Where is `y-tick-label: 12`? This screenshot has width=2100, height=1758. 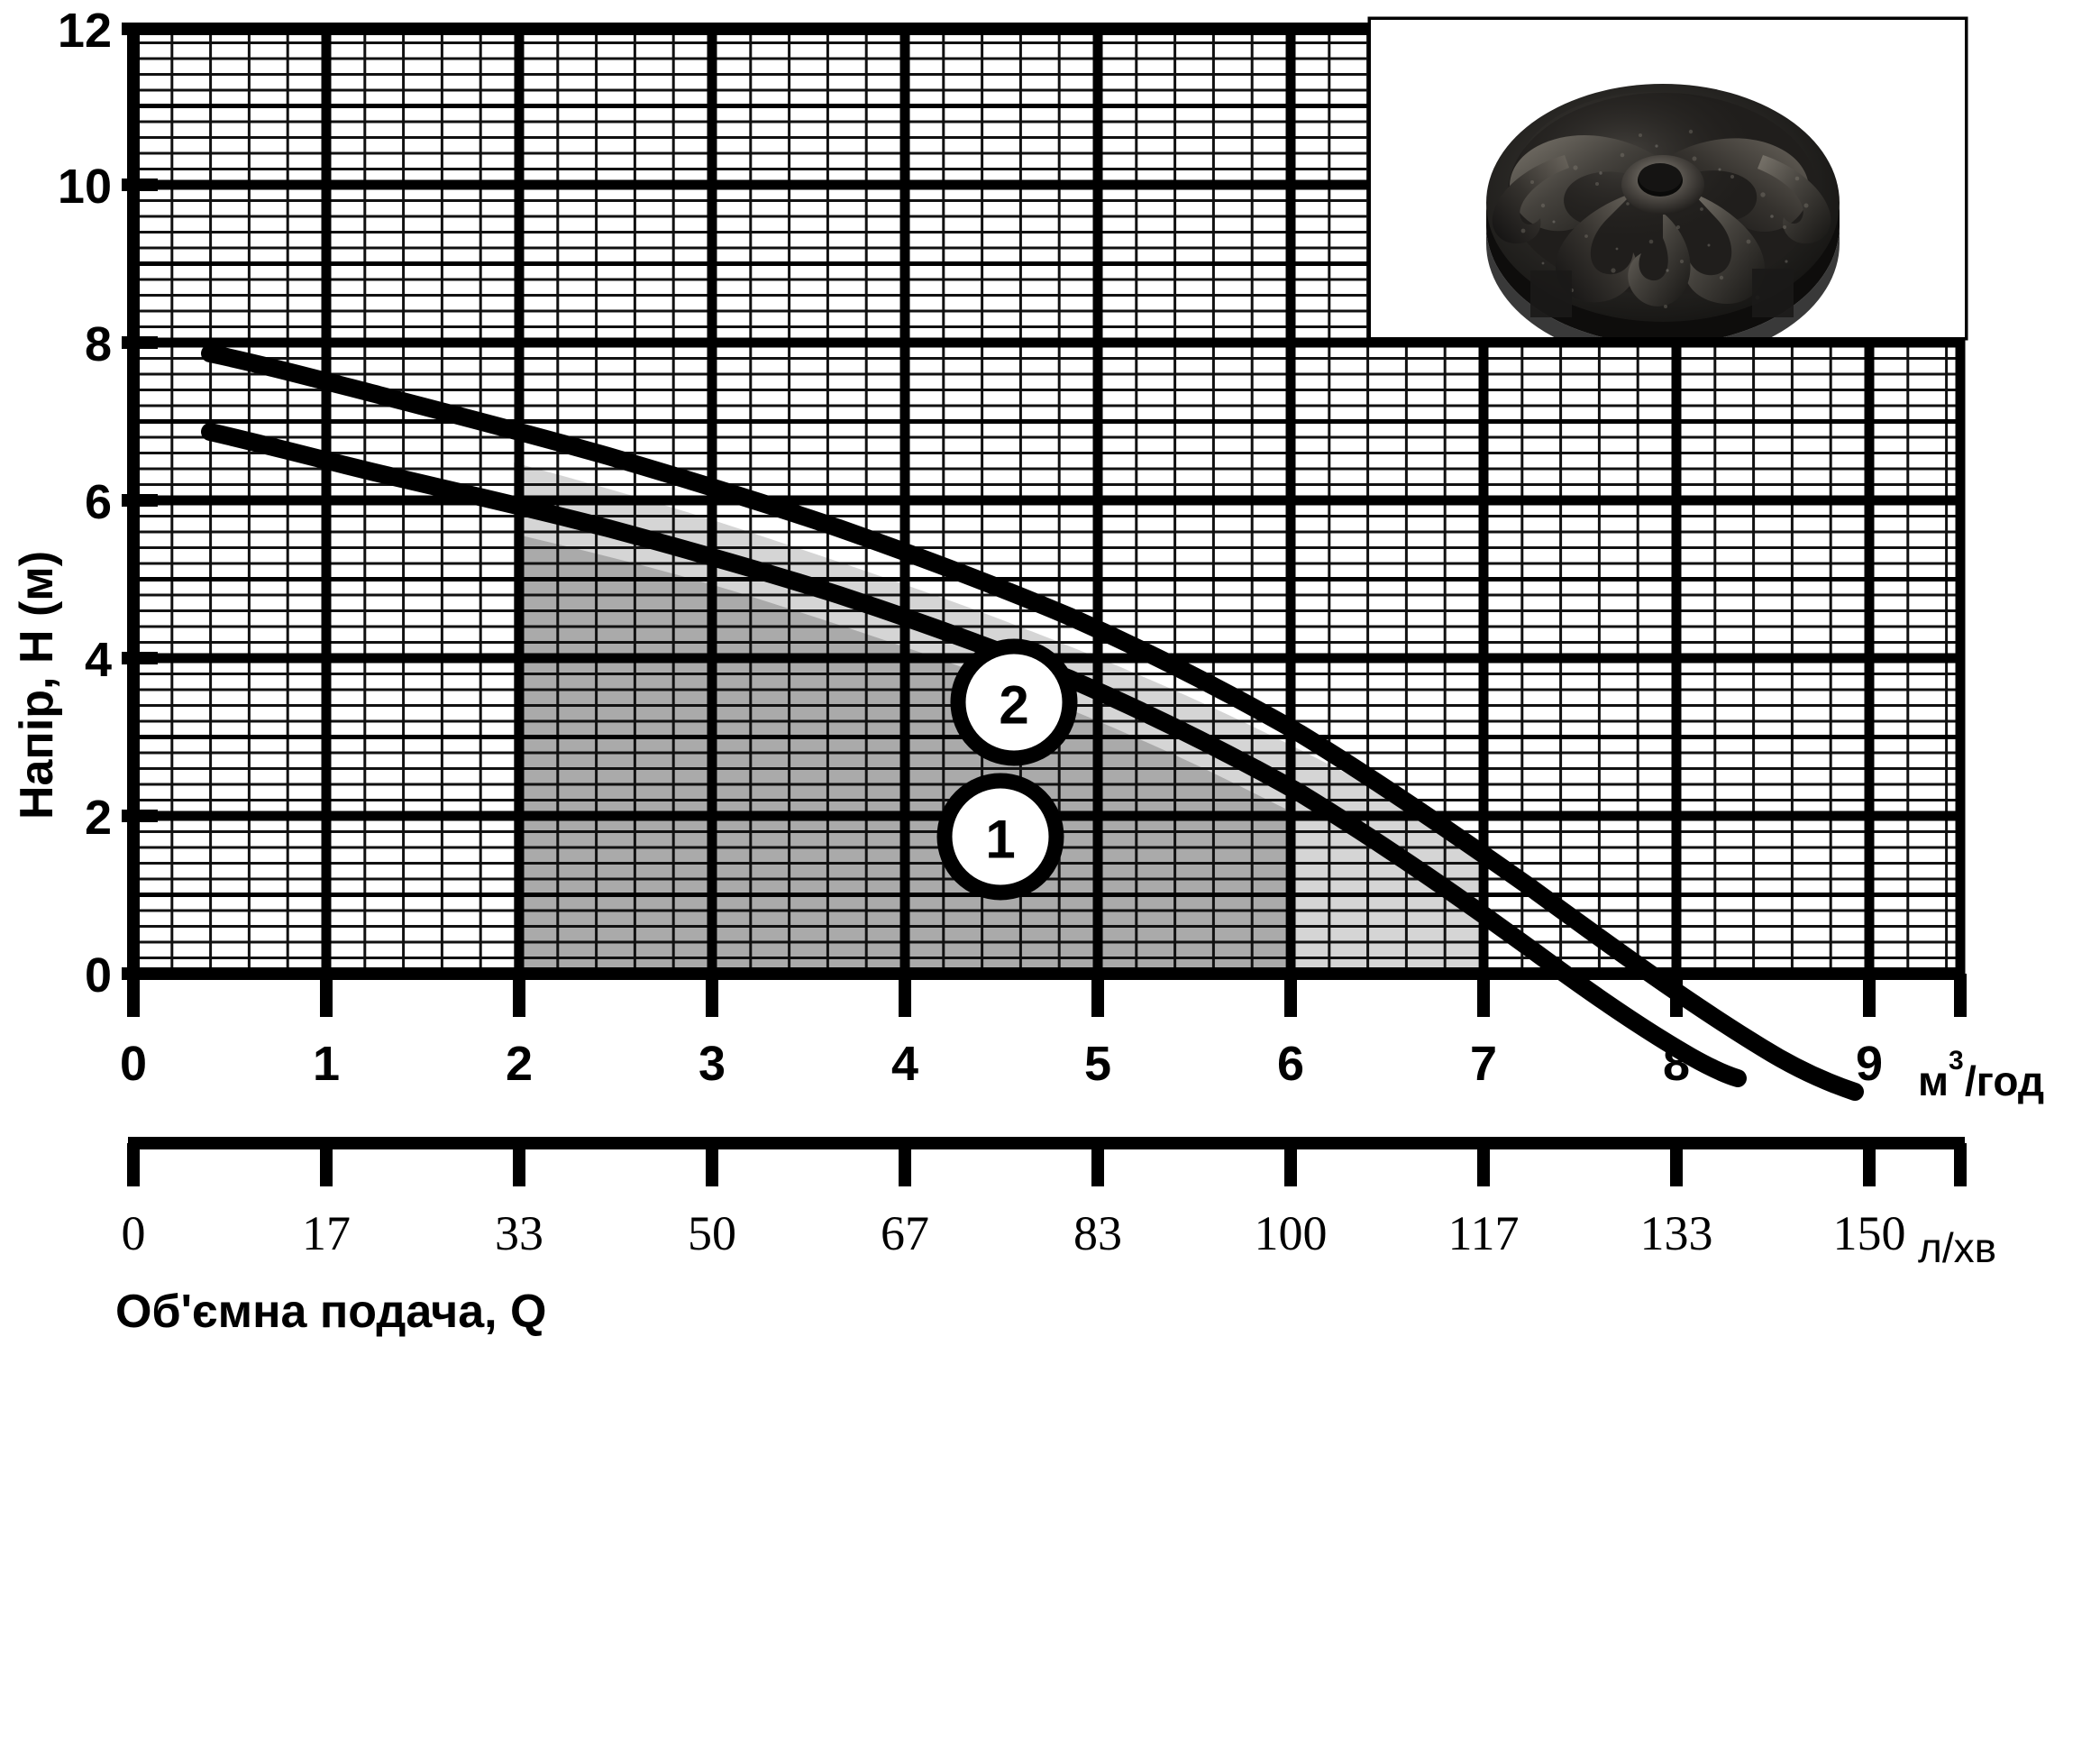 y-tick-label: 12 is located at coordinates (85, 31).